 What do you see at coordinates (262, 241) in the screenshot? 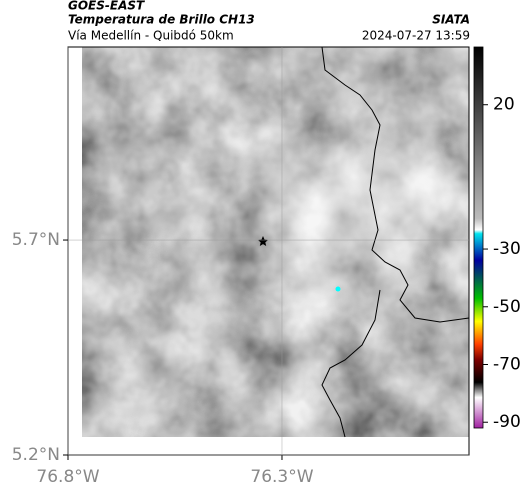
I see `star-marker` at bounding box center [262, 241].